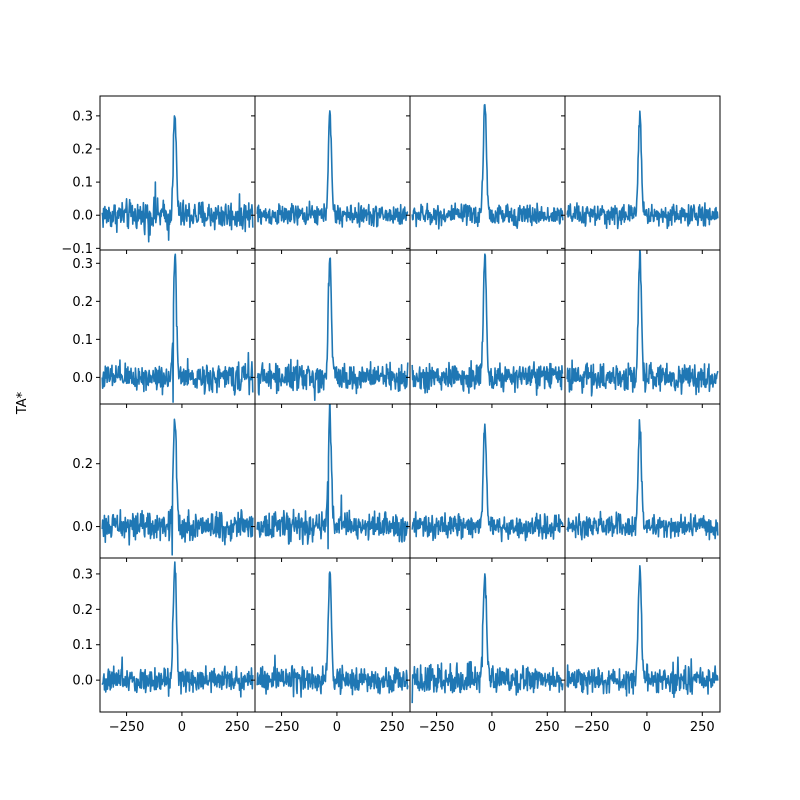  I want to click on subplot-frame, so click(642, 635).